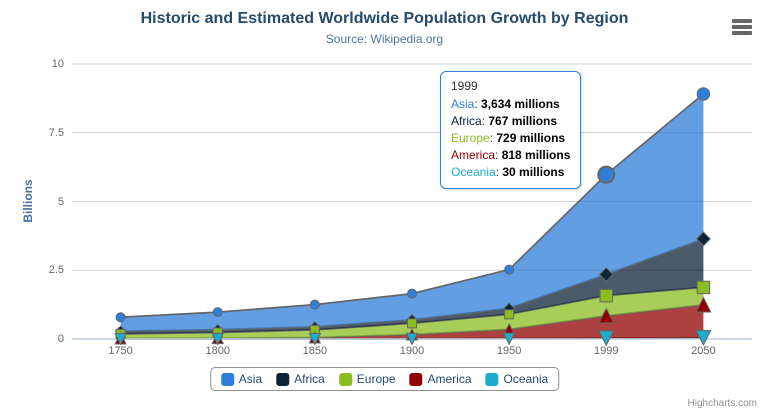 The image size is (769, 416). I want to click on tooltip-row-asia: Asia: 3,634 millions, so click(505, 104).